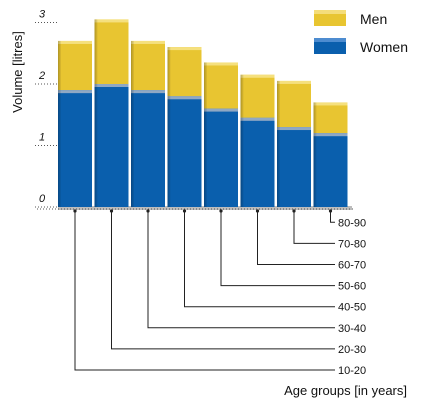  I want to click on category-label: 80-90, so click(352, 223).